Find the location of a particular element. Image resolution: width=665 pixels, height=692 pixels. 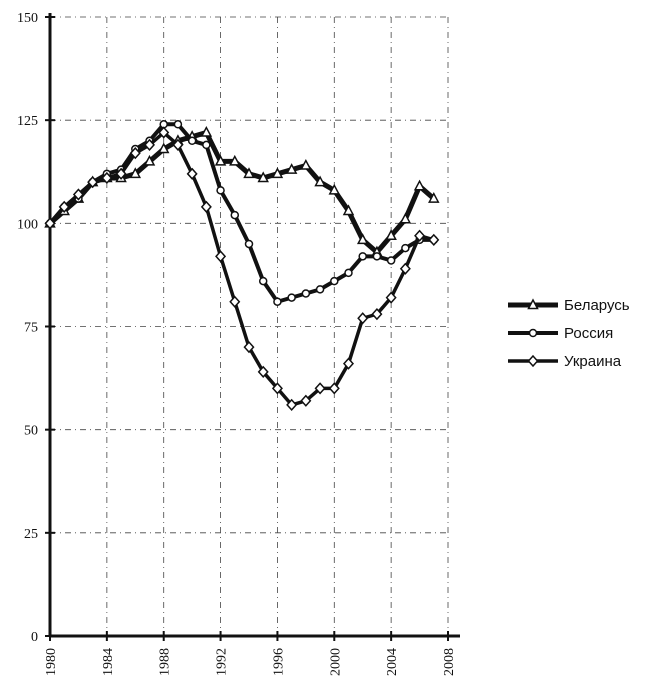

x-tick-label: 1996 is located at coordinates (278, 662).